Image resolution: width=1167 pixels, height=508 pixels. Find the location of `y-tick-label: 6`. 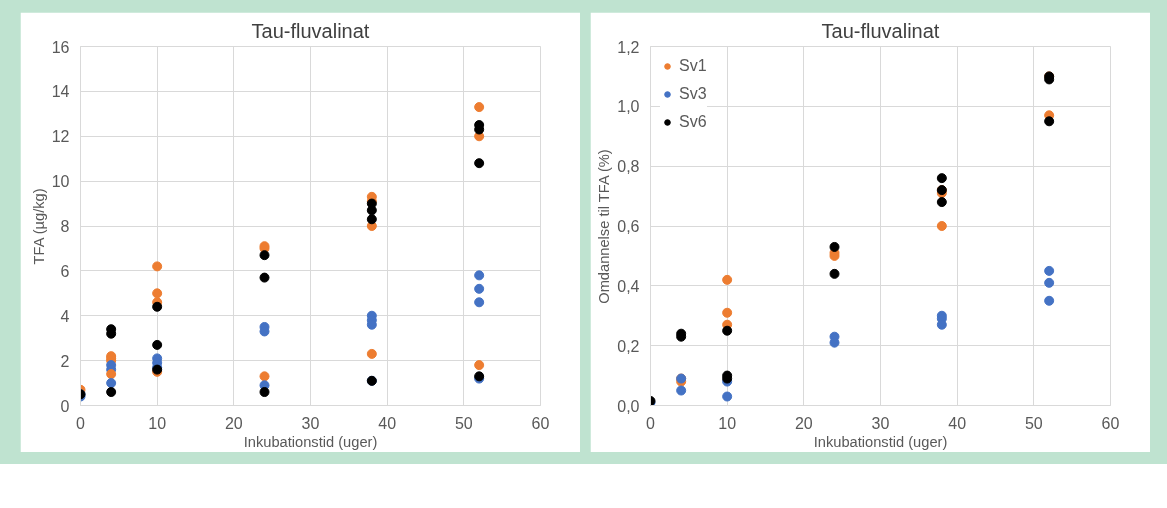

y-tick-label: 6 is located at coordinates (65, 271).